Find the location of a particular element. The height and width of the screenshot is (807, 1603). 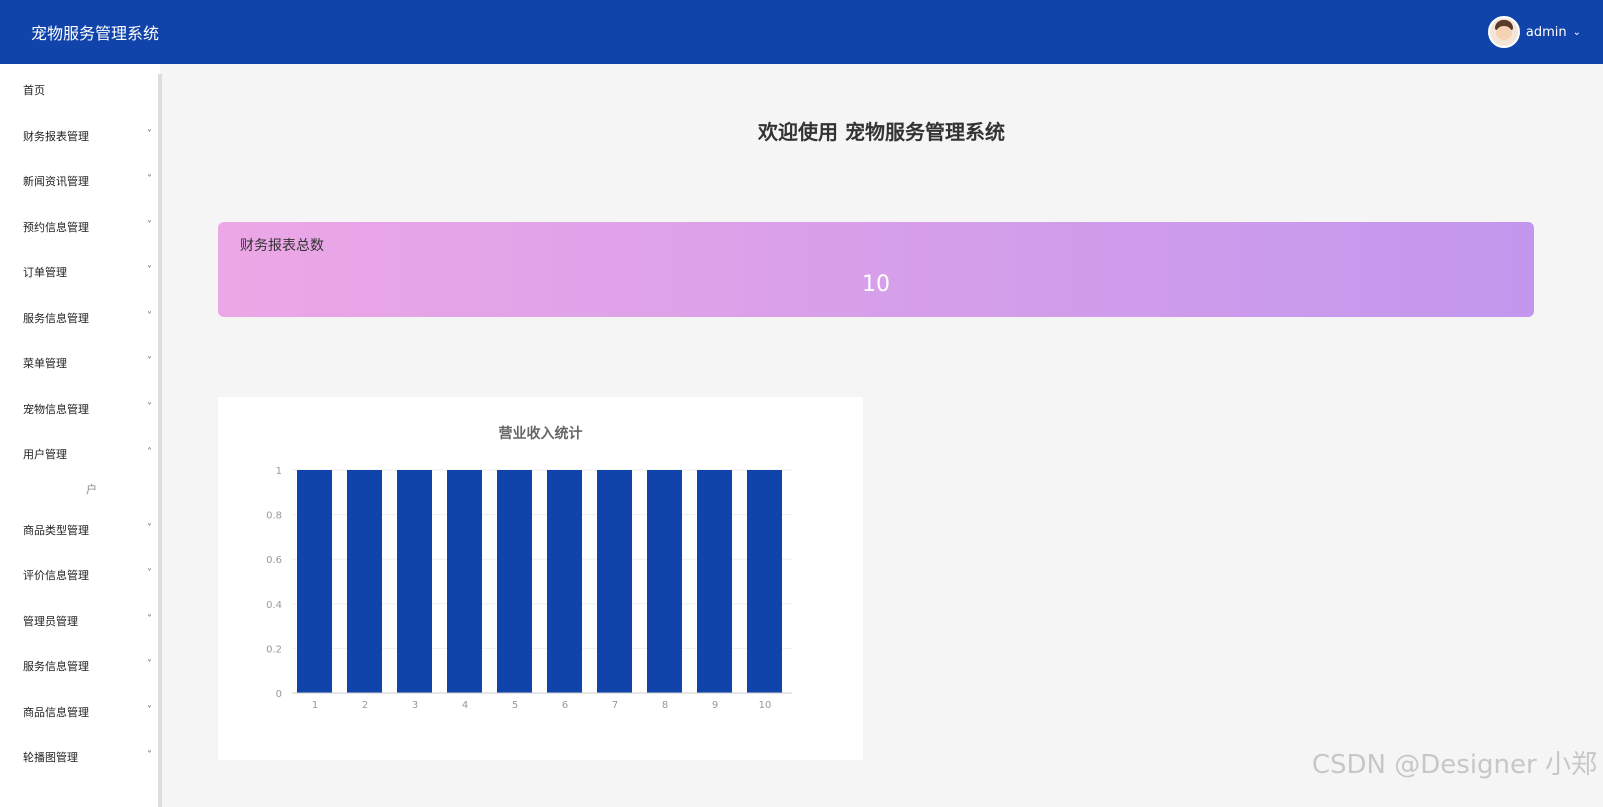

page-title: 欢迎使用 宠物服务管理系统 is located at coordinates (881, 132).